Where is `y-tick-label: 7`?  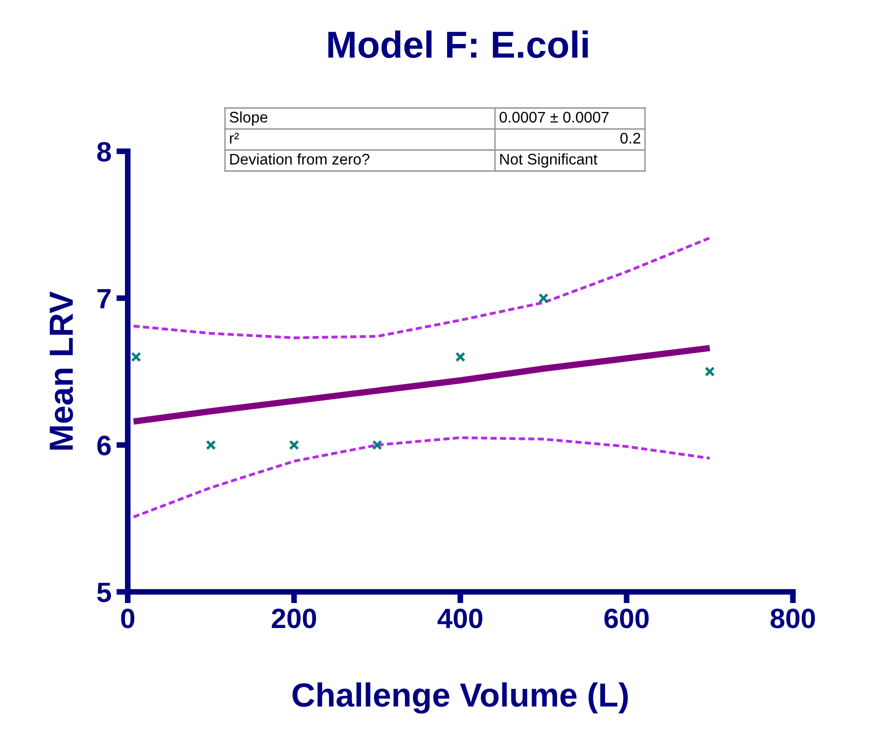
y-tick-label: 7 is located at coordinates (104, 298).